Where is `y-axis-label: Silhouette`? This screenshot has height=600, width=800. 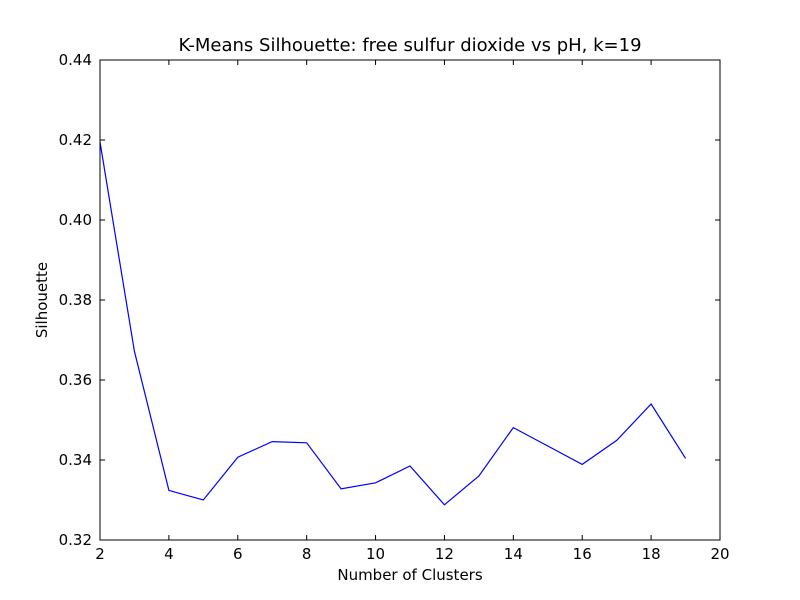
y-axis-label: Silhouette is located at coordinates (42, 300).